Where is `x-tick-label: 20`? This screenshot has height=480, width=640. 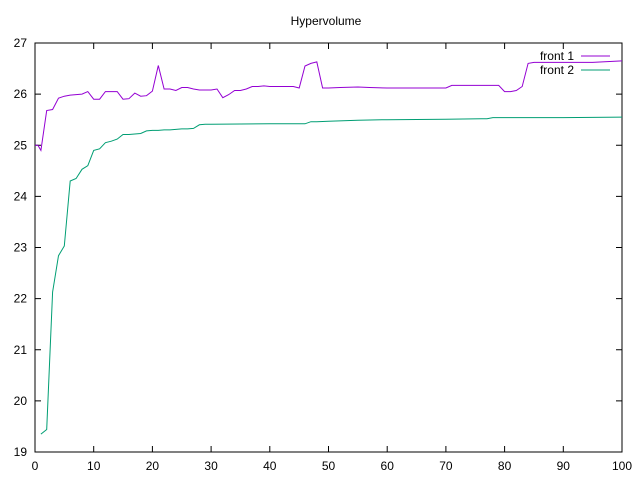
x-tick-label: 20 is located at coordinates (153, 466).